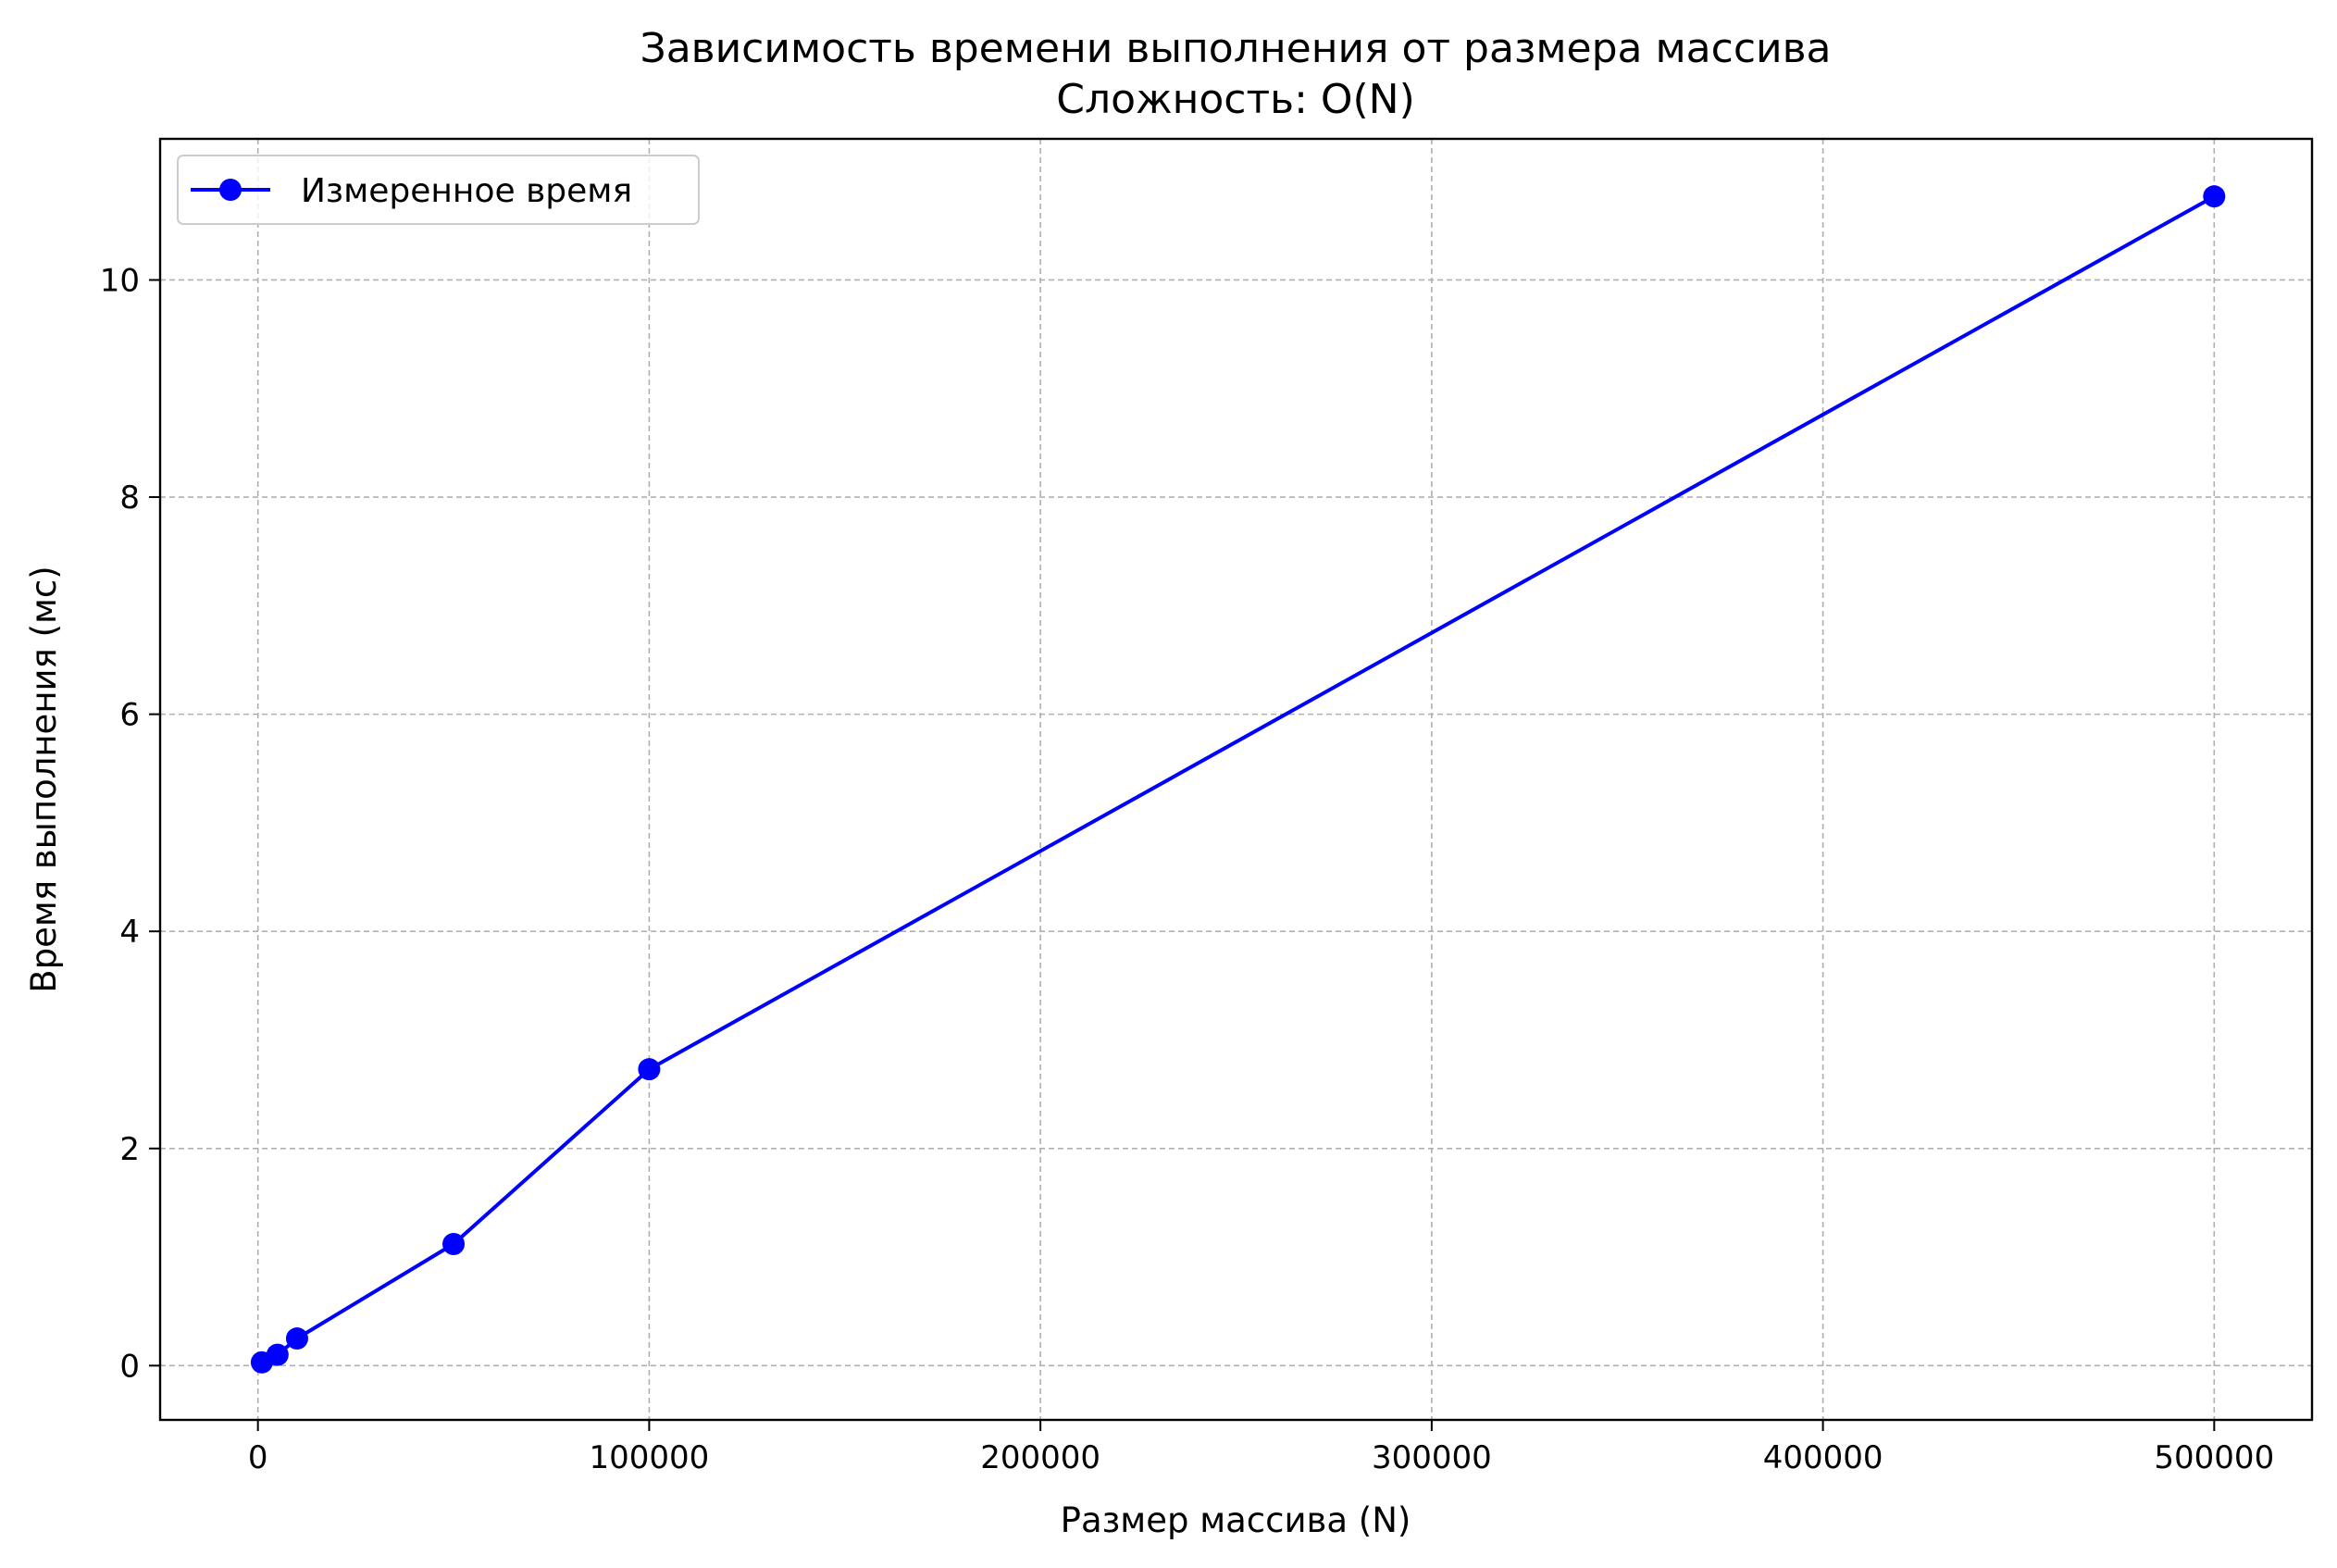 The width and height of the screenshot is (2337, 1568). I want to click on legend: Измеренное время, so click(438, 190).